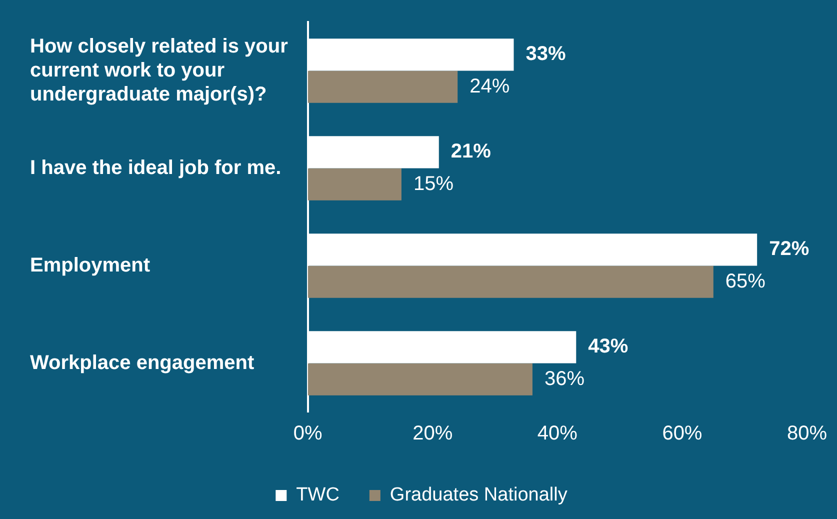 The width and height of the screenshot is (837, 519). Describe the element at coordinates (557, 433) in the screenshot. I see `x-tick-label: 40%` at that location.